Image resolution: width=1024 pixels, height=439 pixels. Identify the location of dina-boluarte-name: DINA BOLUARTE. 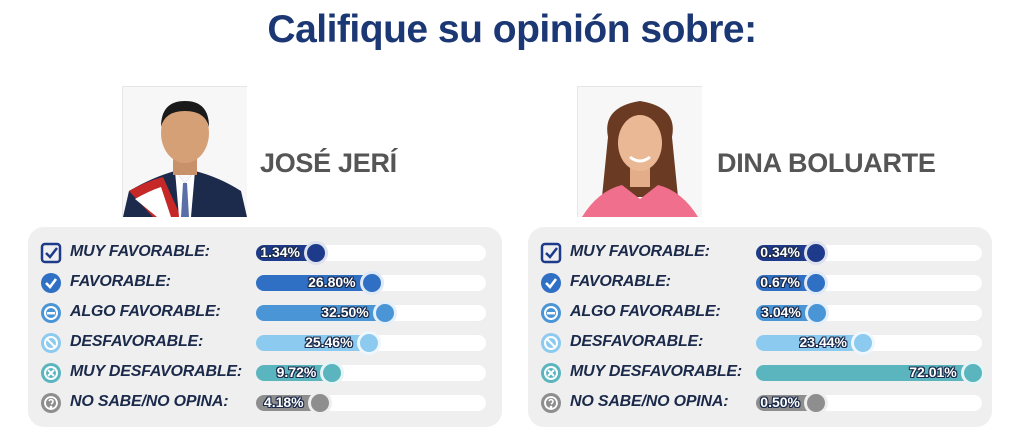
(826, 163).